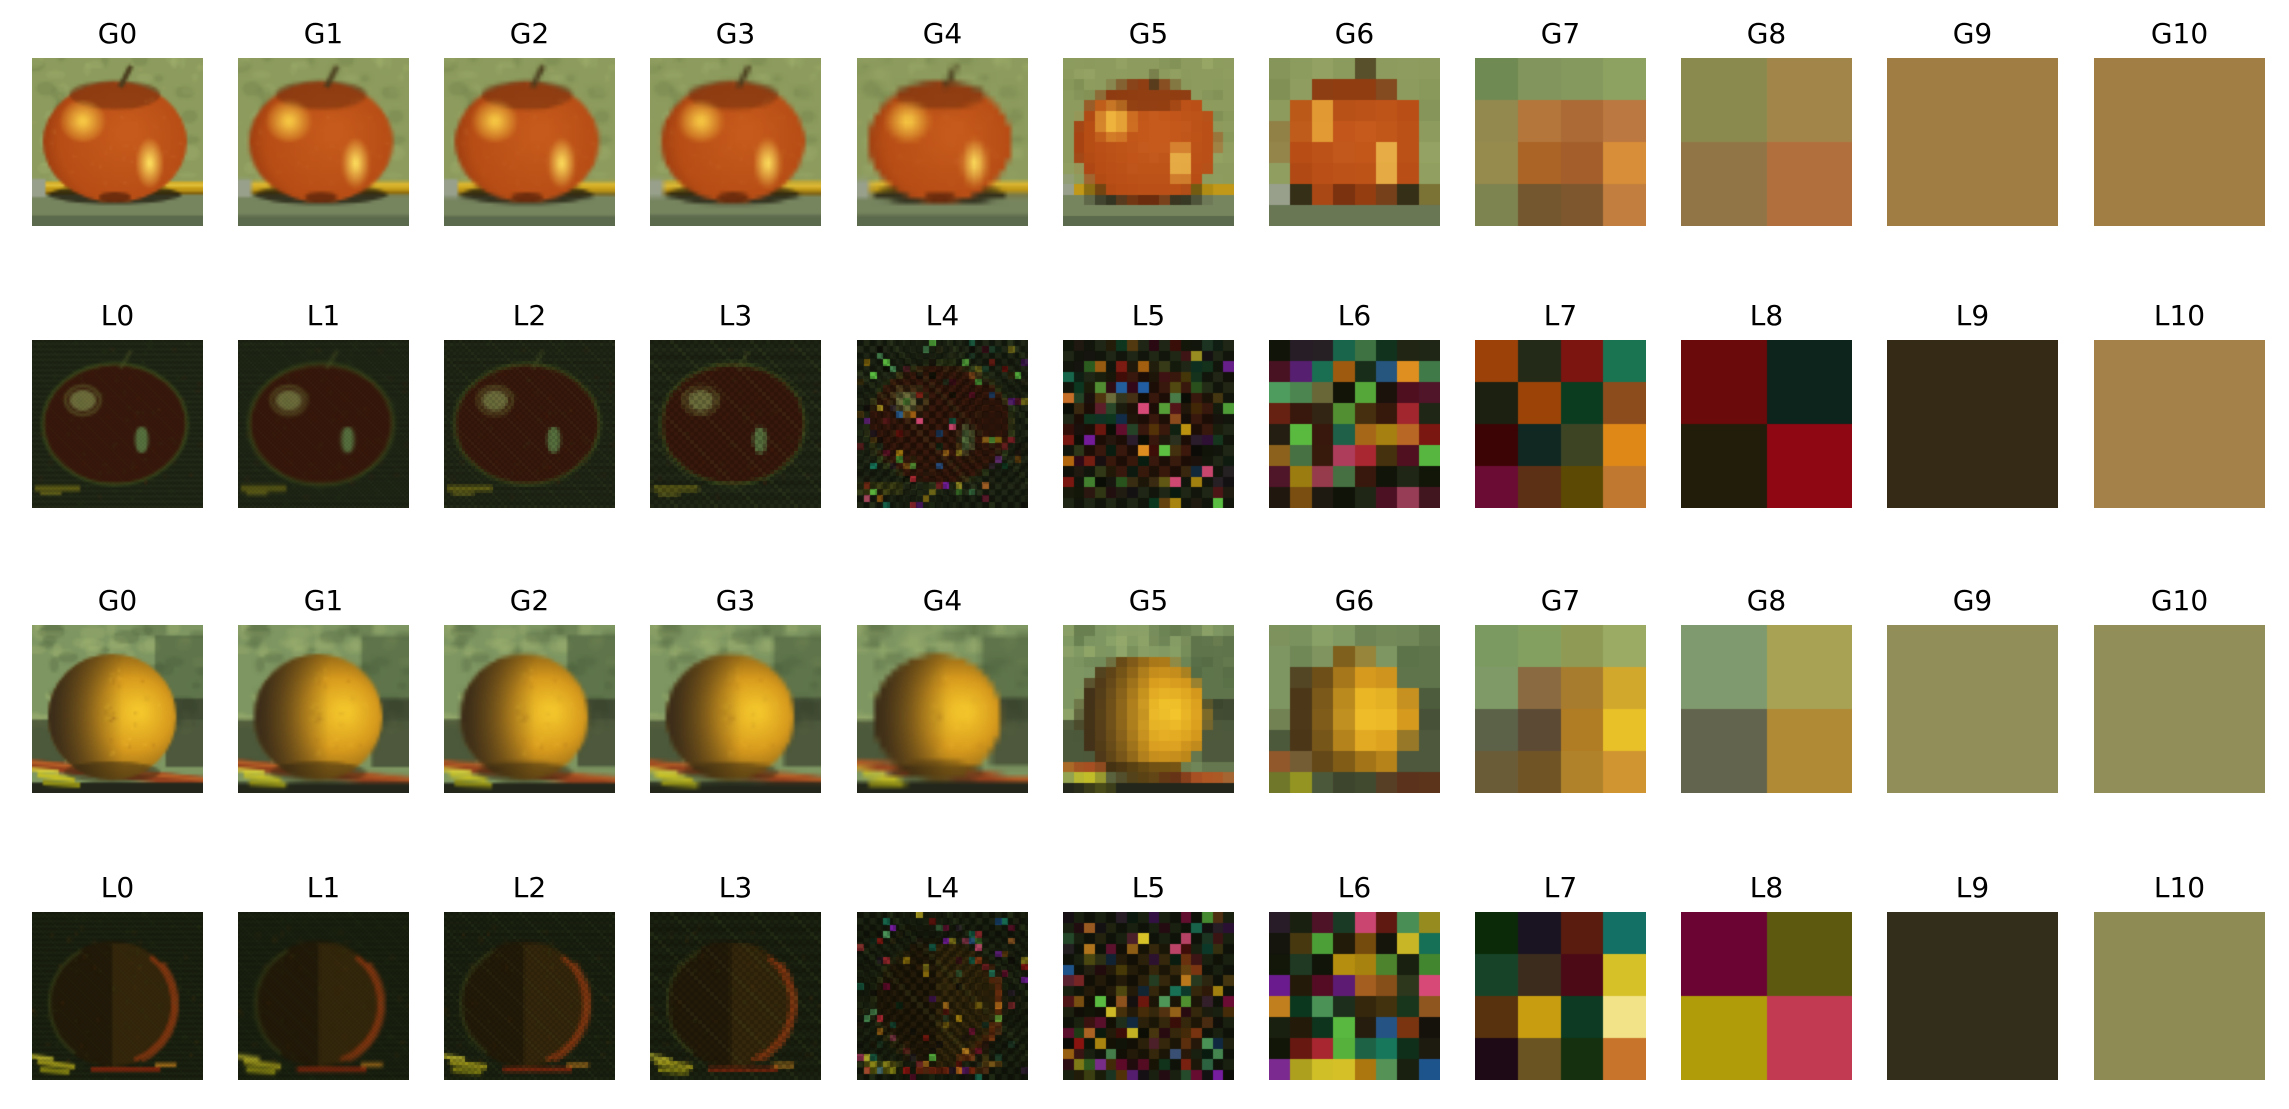 Image resolution: width=2289 pixels, height=1109 pixels. What do you see at coordinates (1560, 33) in the screenshot?
I see `panel-label-apple-G7: G7` at bounding box center [1560, 33].